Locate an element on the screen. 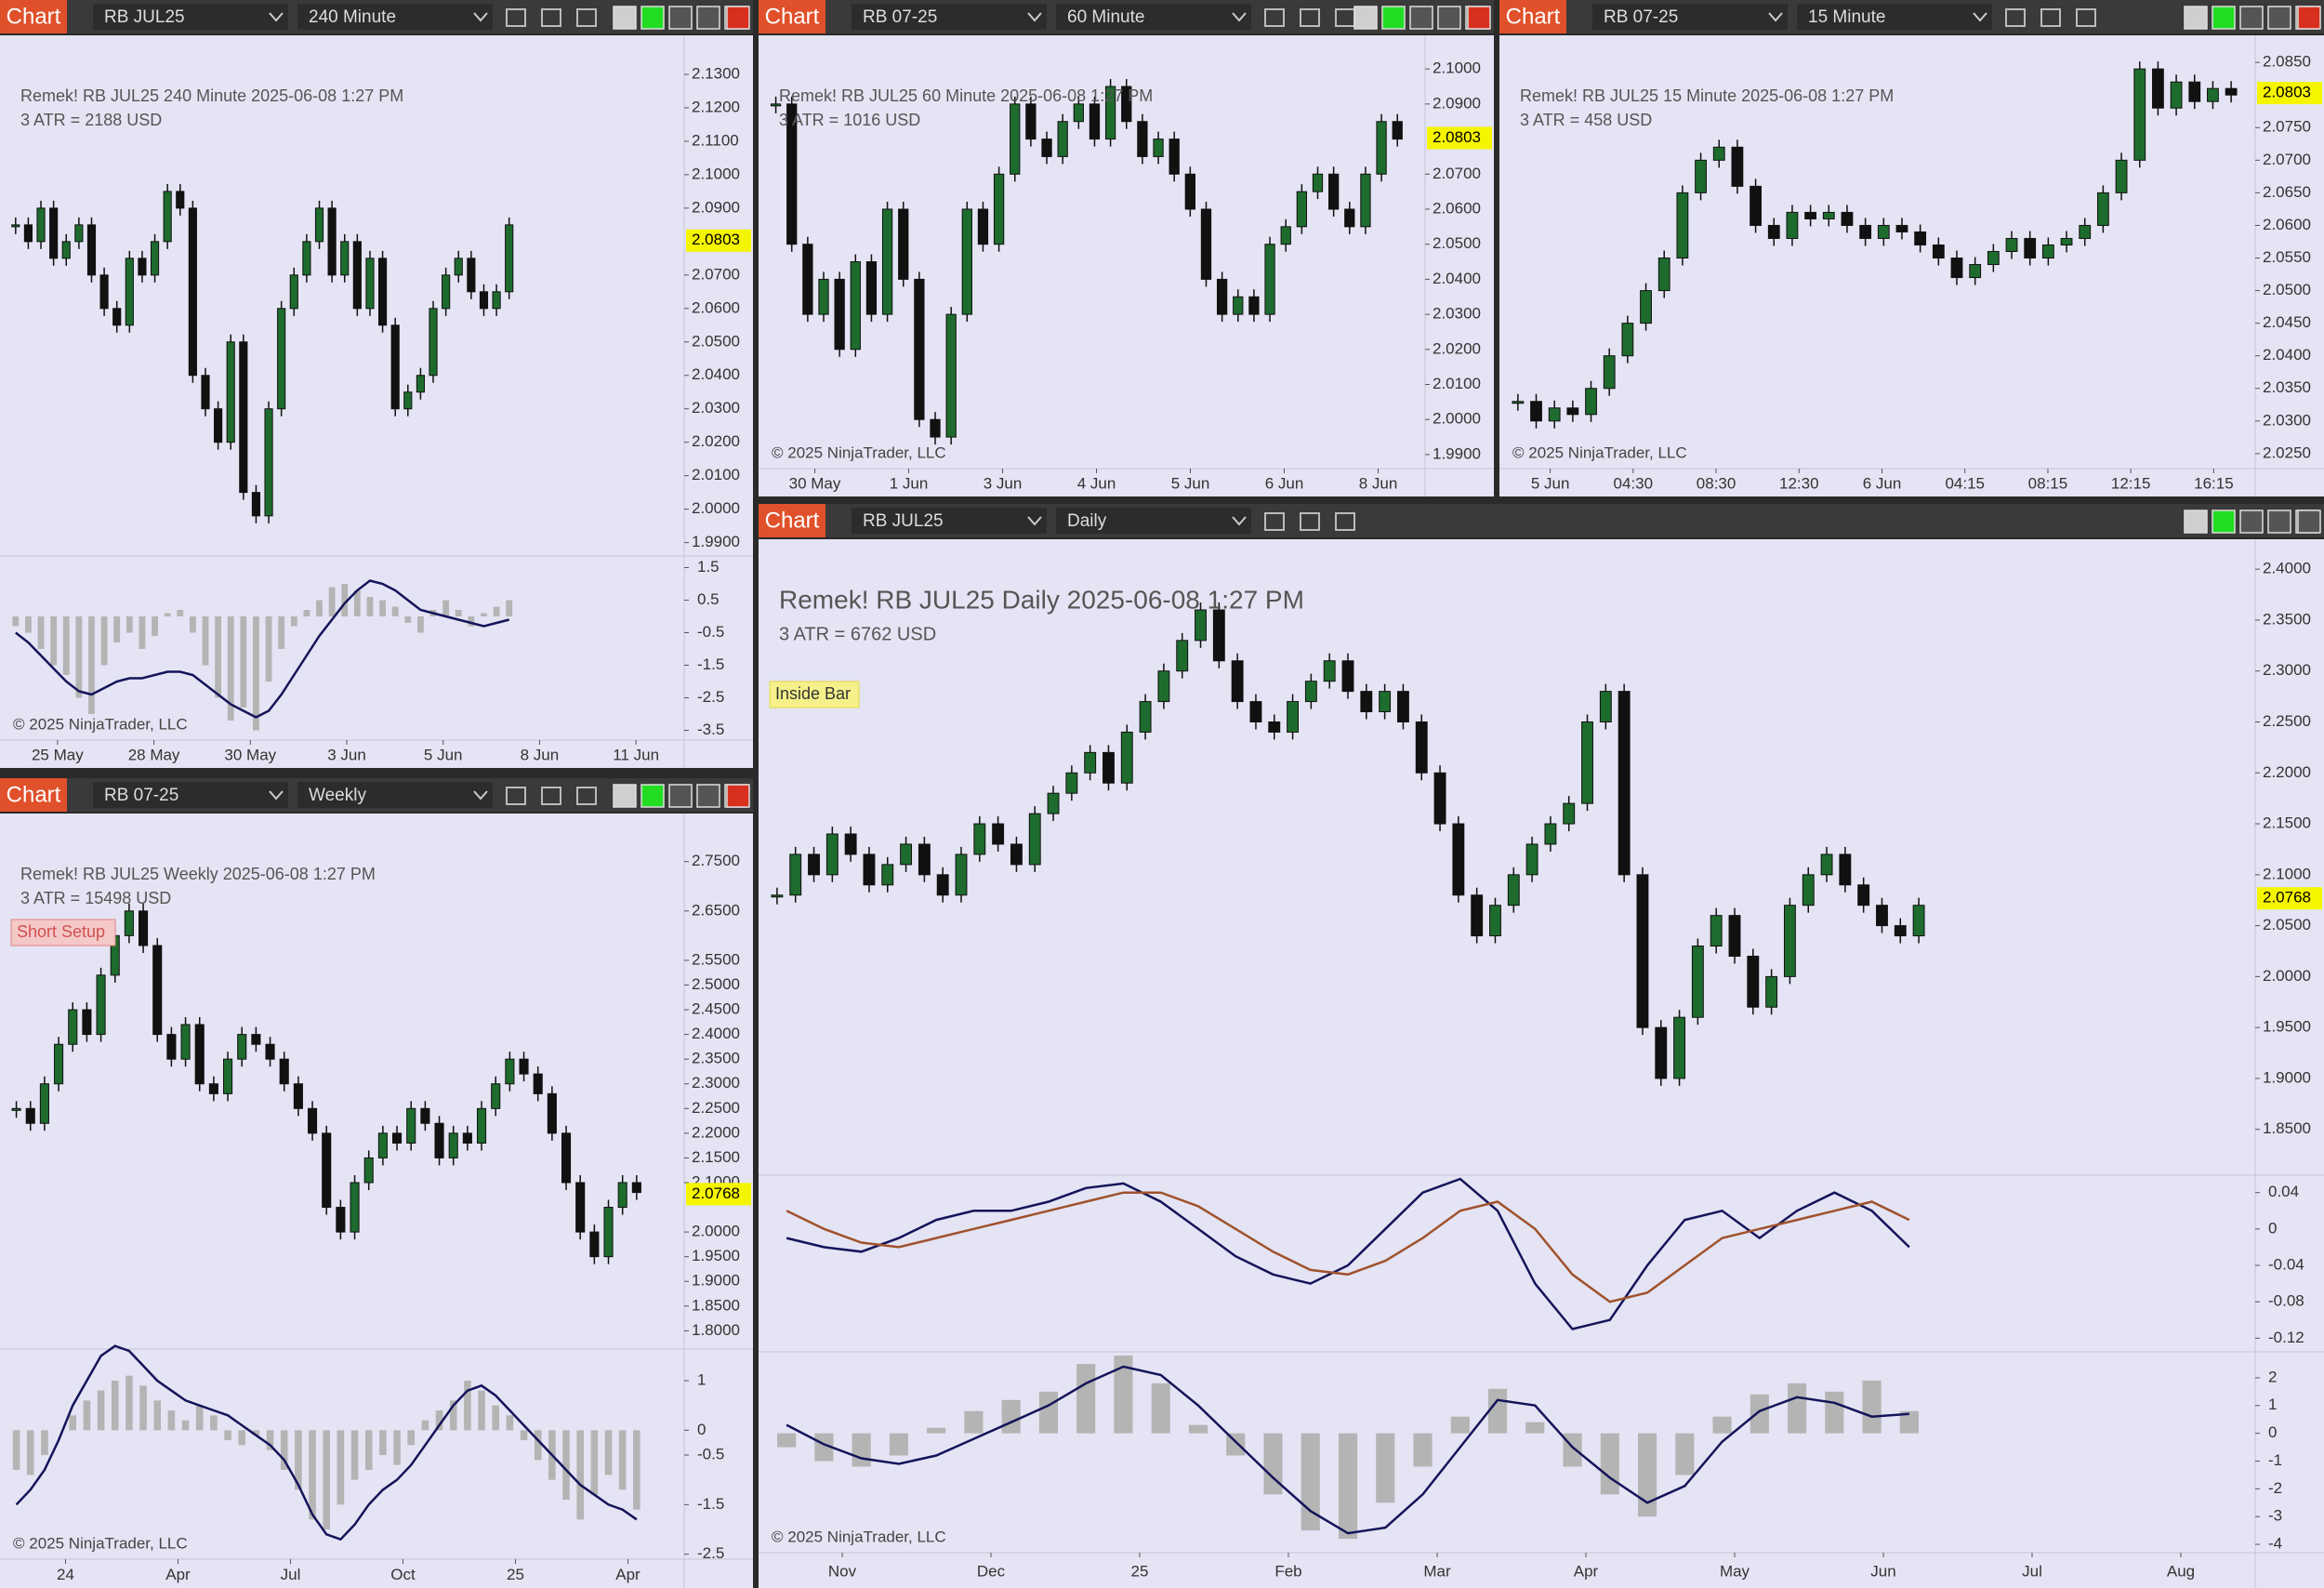 The width and height of the screenshot is (2324, 1588). time-label: Jul is located at coordinates (291, 1574).